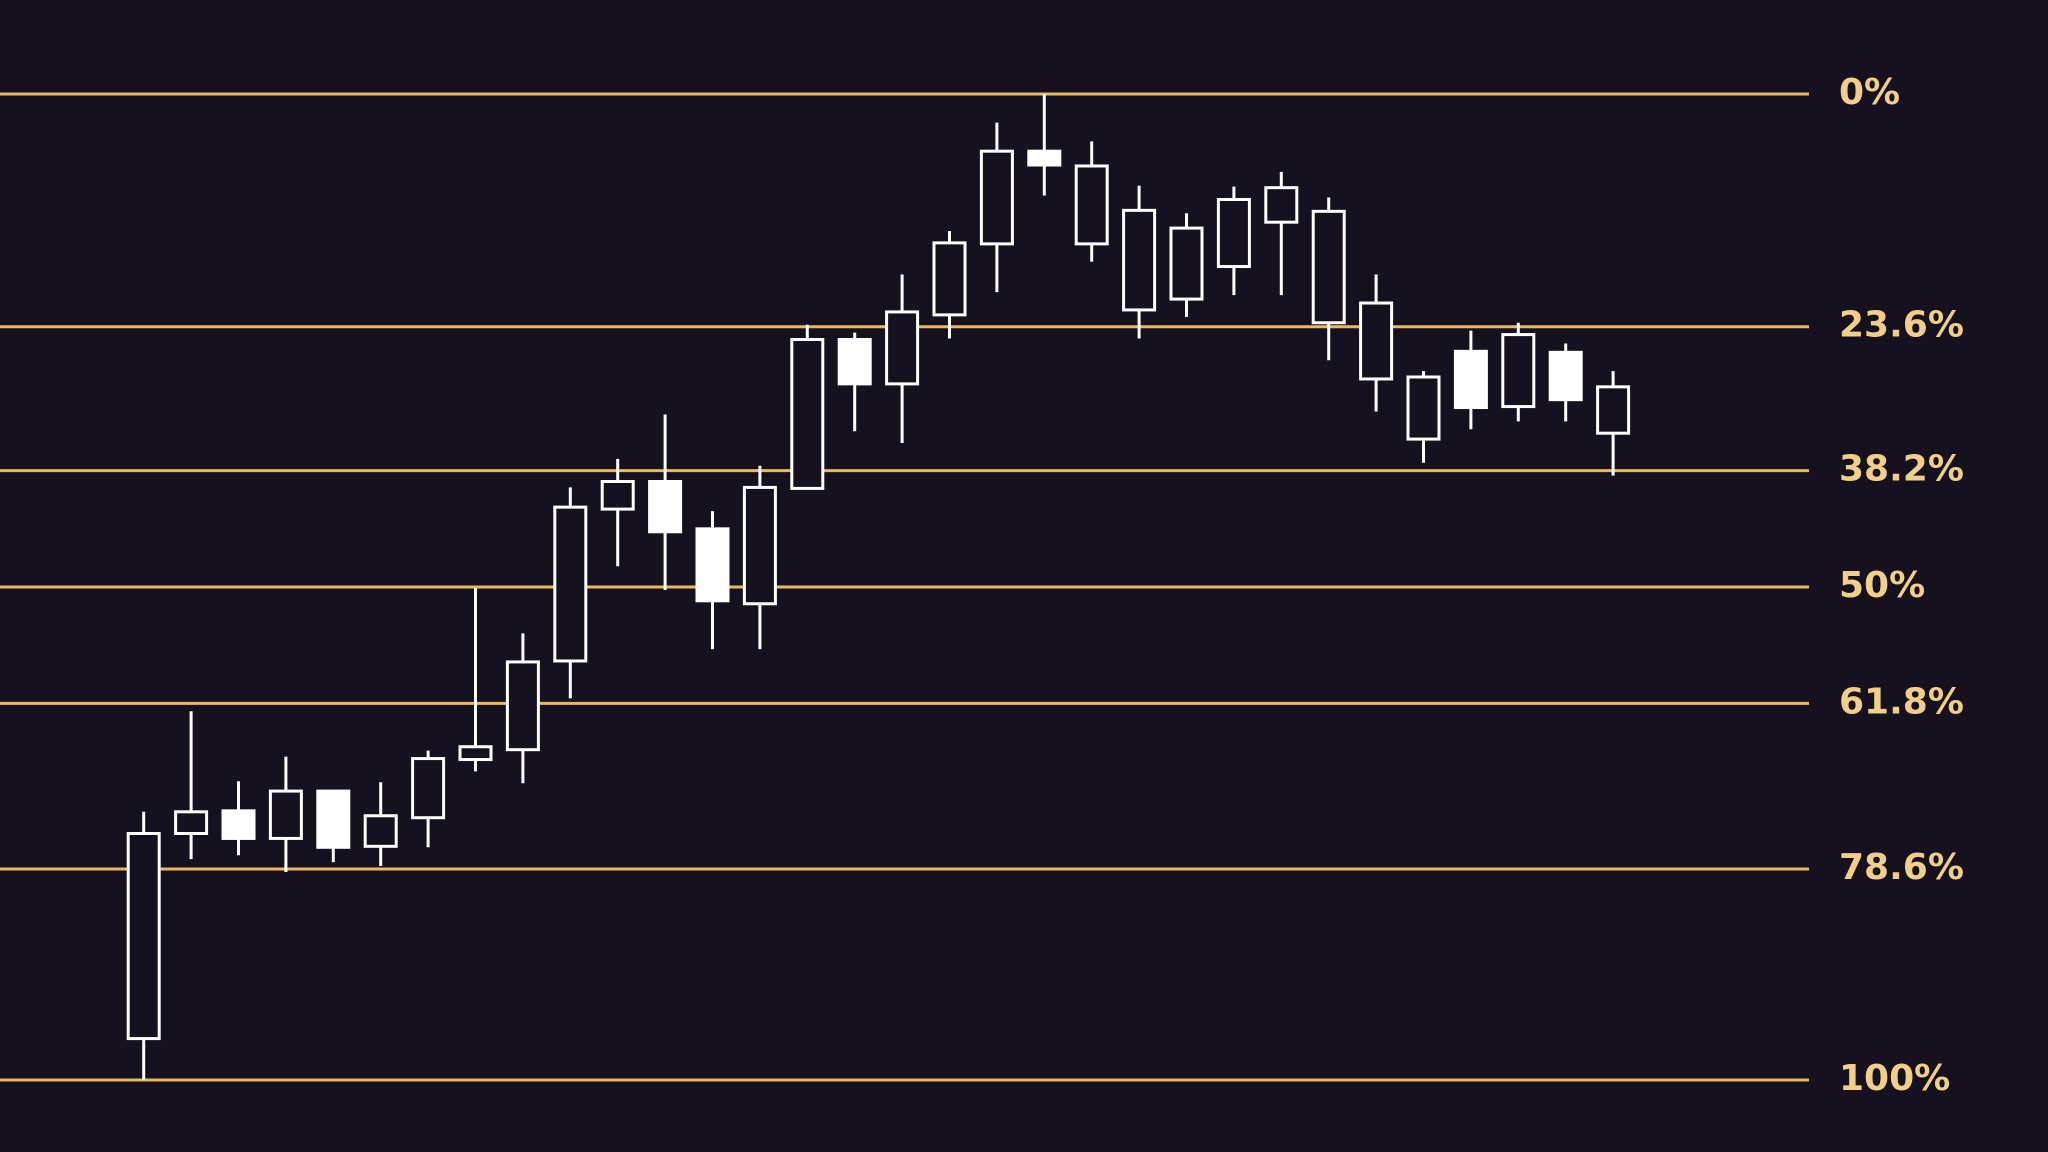 Image resolution: width=2048 pixels, height=1152 pixels. Describe the element at coordinates (1901, 469) in the screenshot. I see `fib-level-label: 38.2%` at that location.